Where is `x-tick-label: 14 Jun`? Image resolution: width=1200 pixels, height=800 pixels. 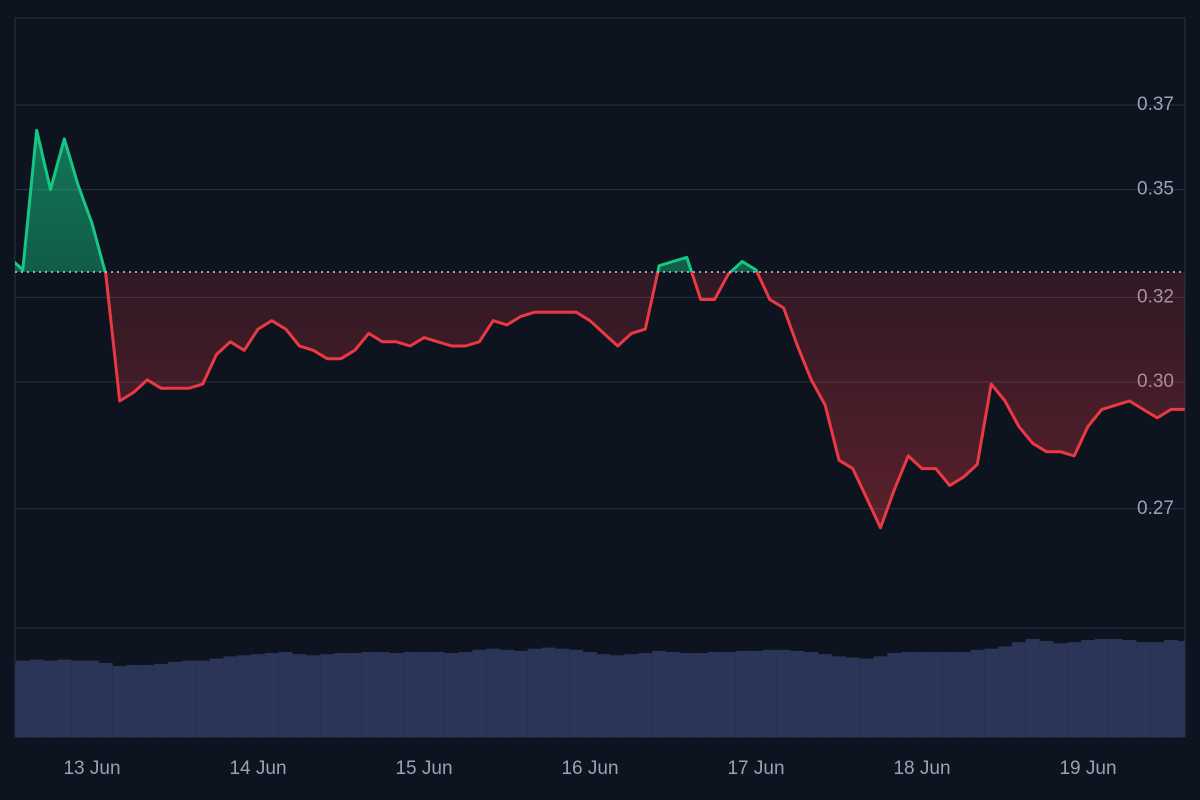 x-tick-label: 14 Jun is located at coordinates (257, 768).